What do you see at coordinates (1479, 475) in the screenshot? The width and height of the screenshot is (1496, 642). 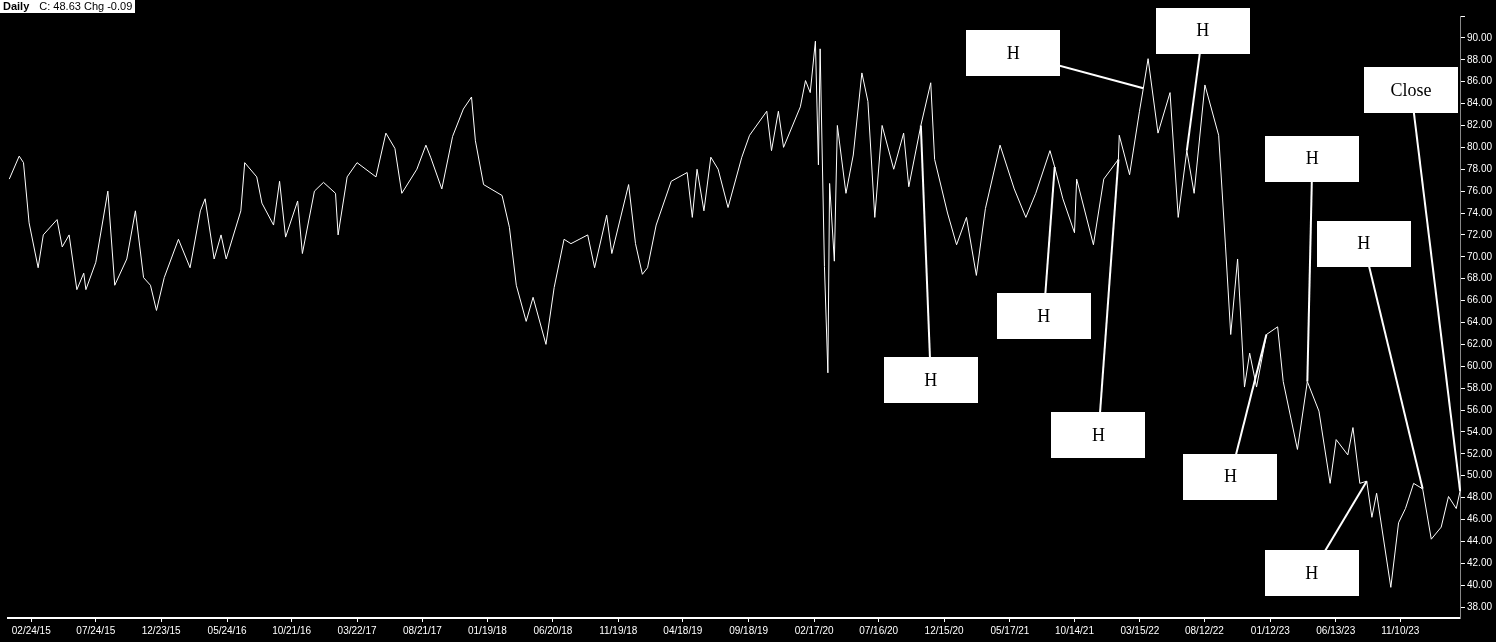 I see `y-tick-label: 50.00` at bounding box center [1479, 475].